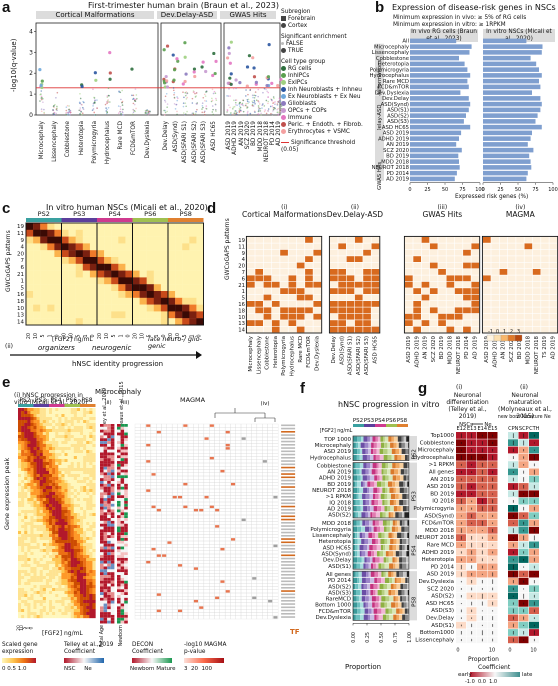 This screenshot has width=558, height=686. What do you see at coordinates (100, 336) in the screenshot?
I see `fgf-tick: 20` at bounding box center [100, 336].